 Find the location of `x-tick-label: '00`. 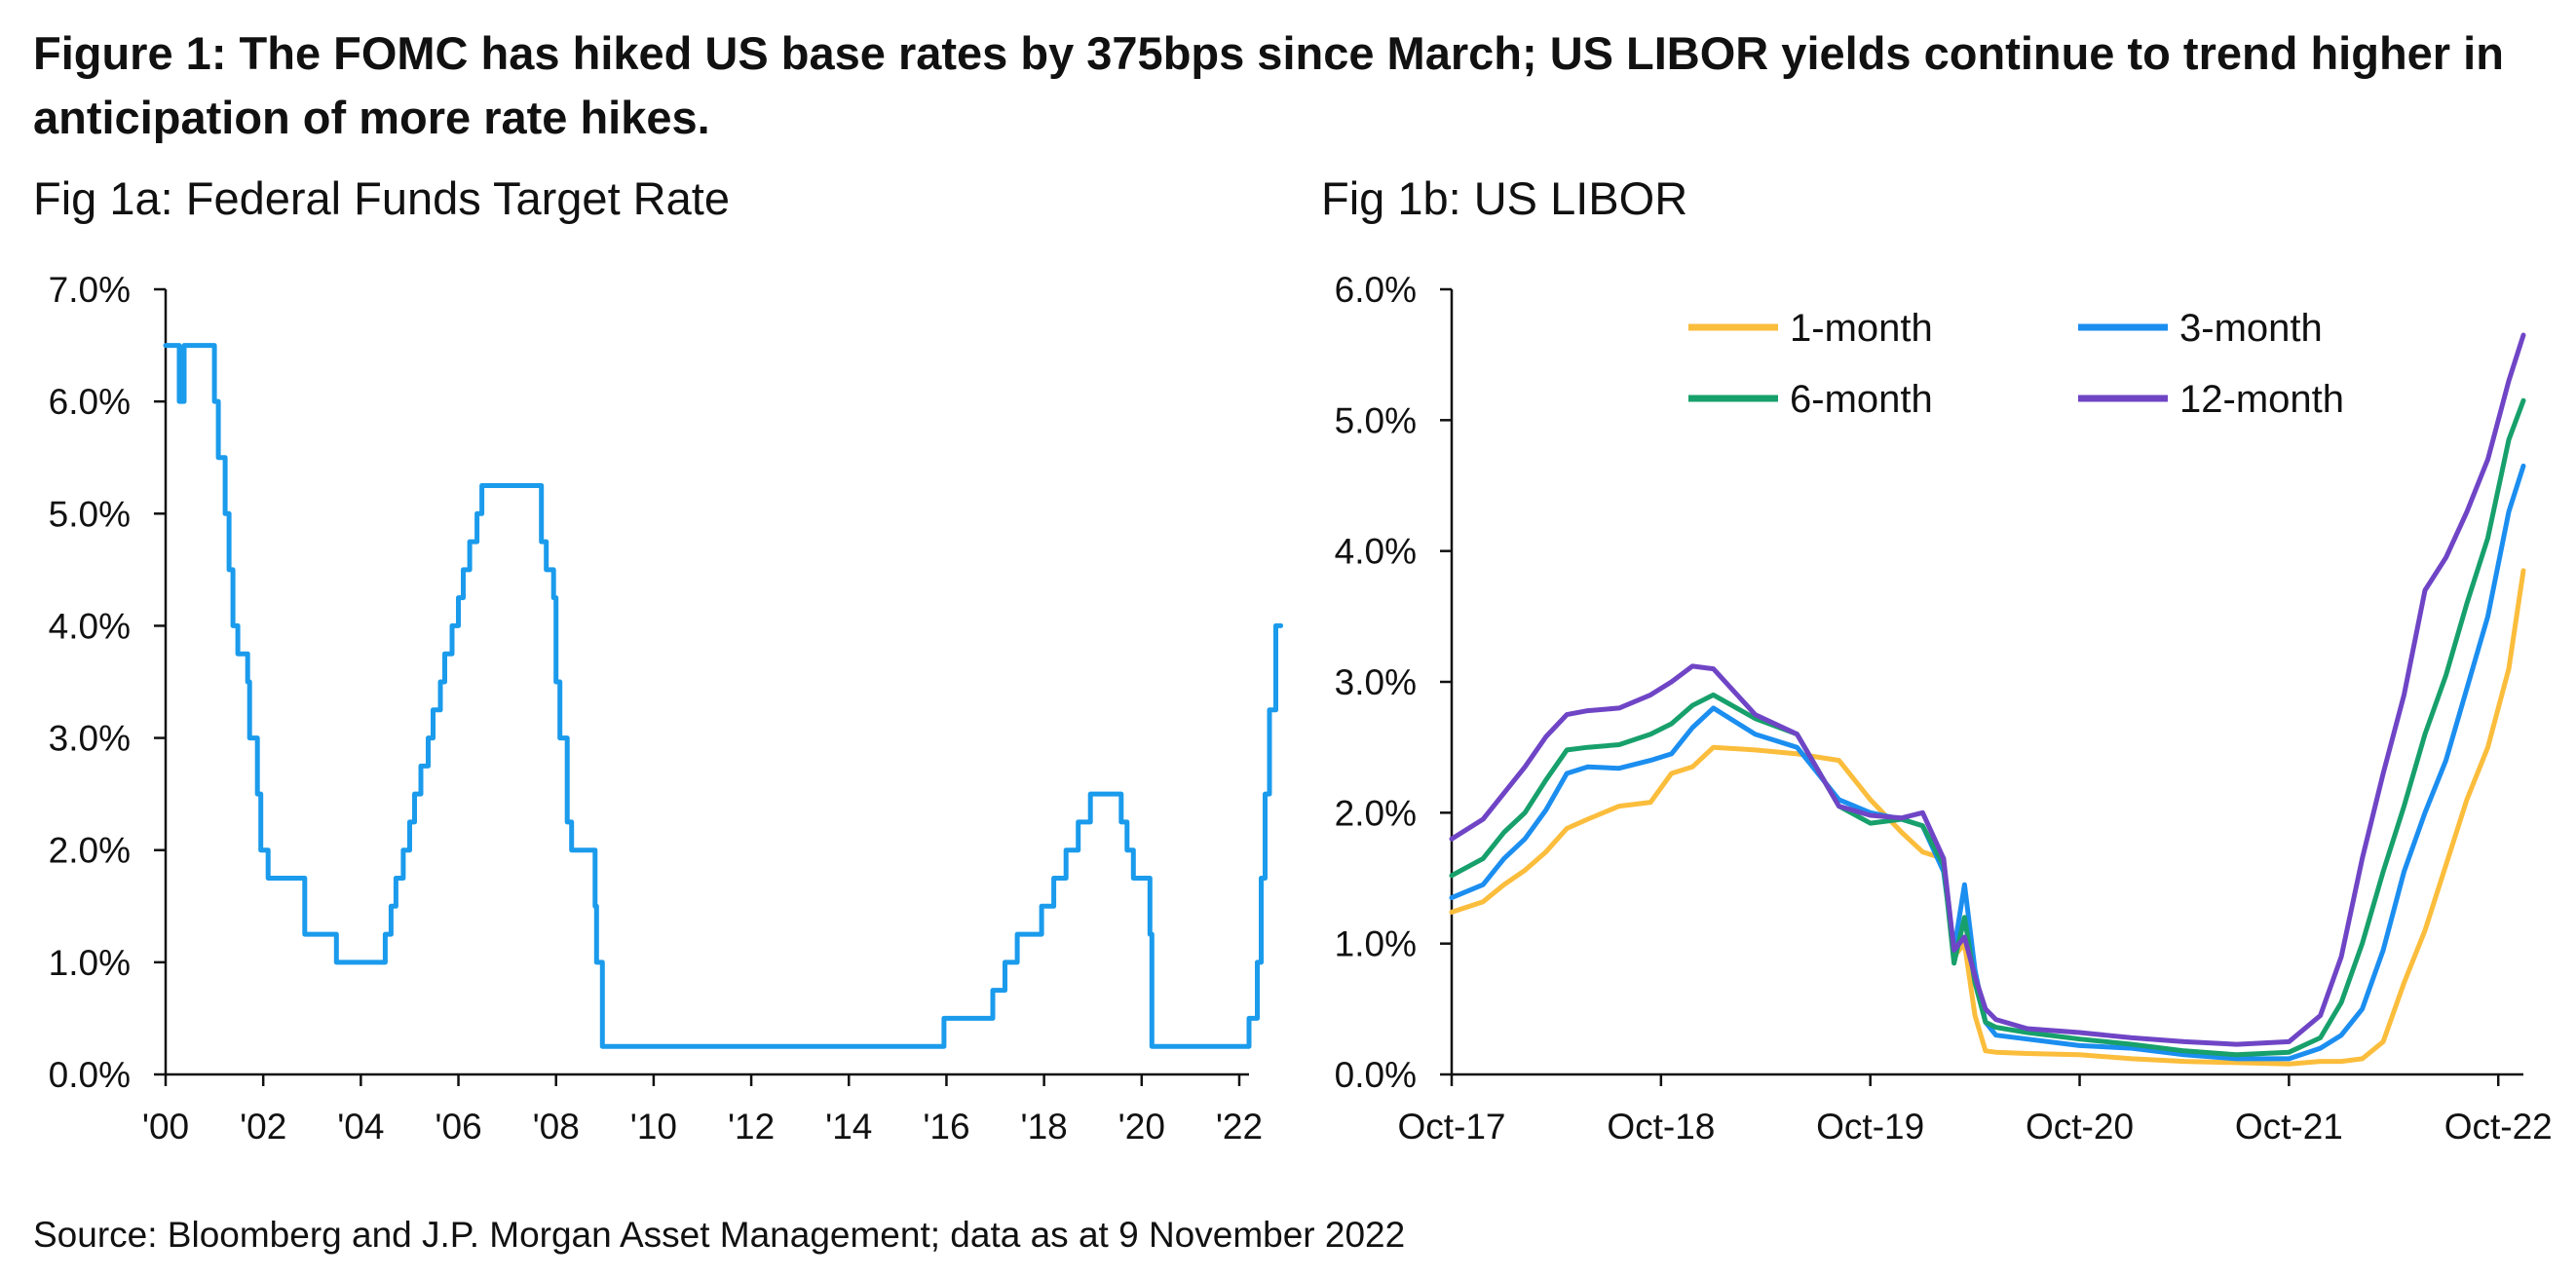

x-tick-label: '00 is located at coordinates (165, 1127).